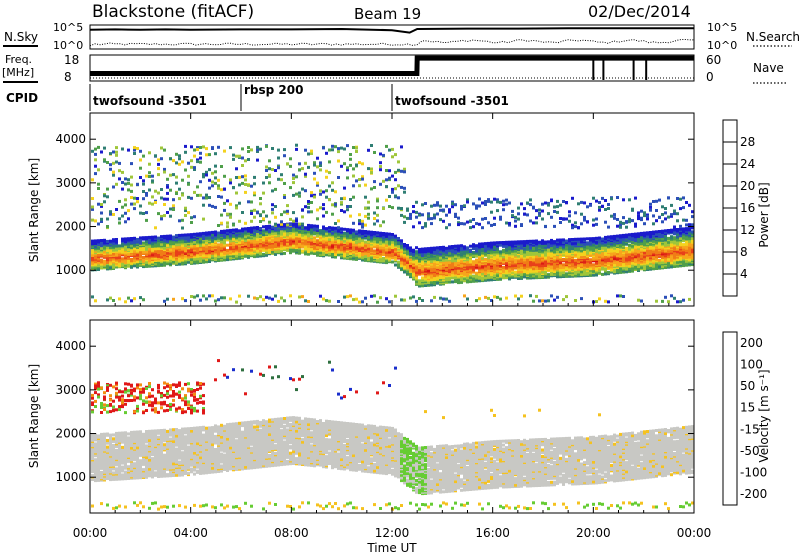 This screenshot has width=800, height=554. Describe the element at coordinates (273, 90) in the screenshot. I see `cpid-program-label: rbsp 200` at that location.